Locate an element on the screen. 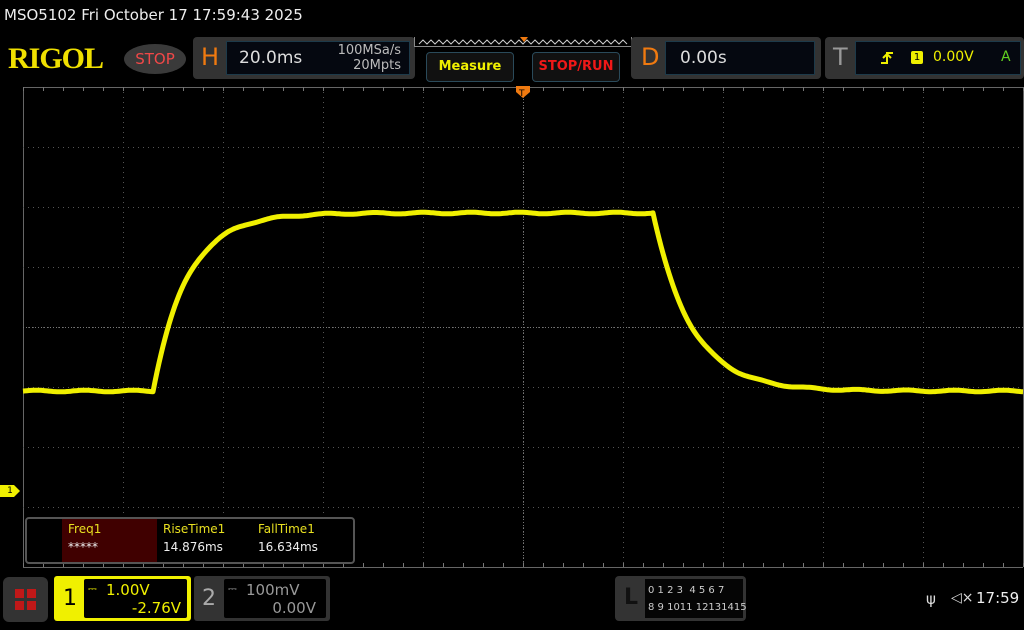 Image resolution: width=1024 pixels, height=630 pixels. main-menu-button is located at coordinates (25, 599).